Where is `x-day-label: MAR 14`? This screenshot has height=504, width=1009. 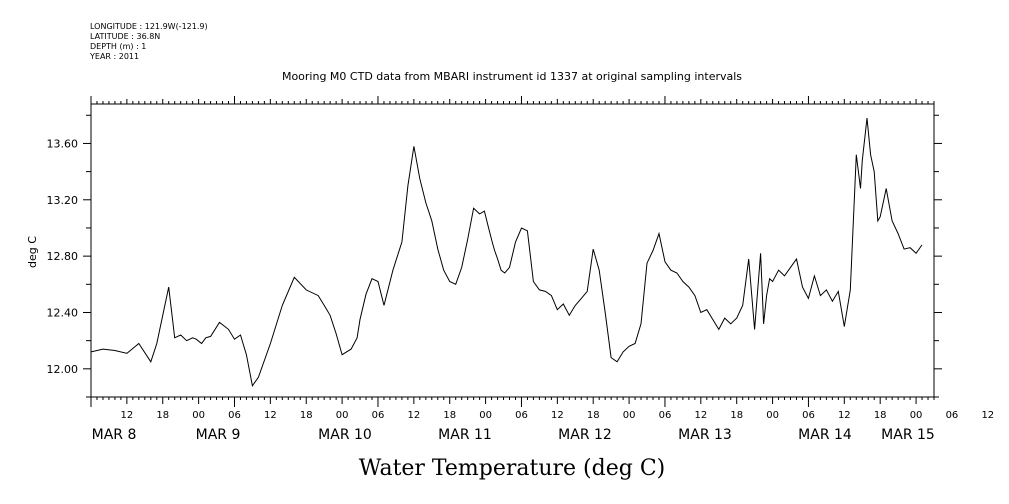 x-day-label: MAR 14 is located at coordinates (825, 435).